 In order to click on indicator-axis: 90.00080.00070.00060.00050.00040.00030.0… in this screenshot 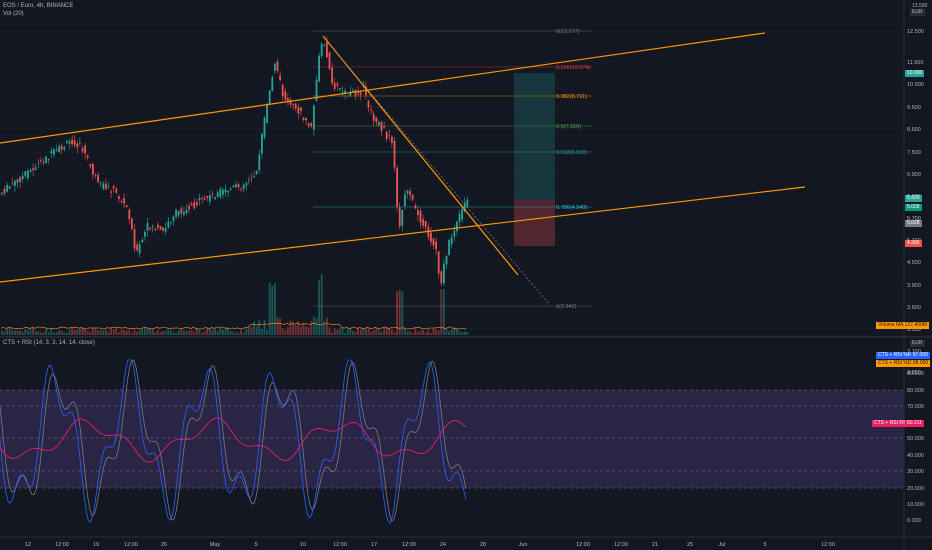, I will do `click(915, 447)`.